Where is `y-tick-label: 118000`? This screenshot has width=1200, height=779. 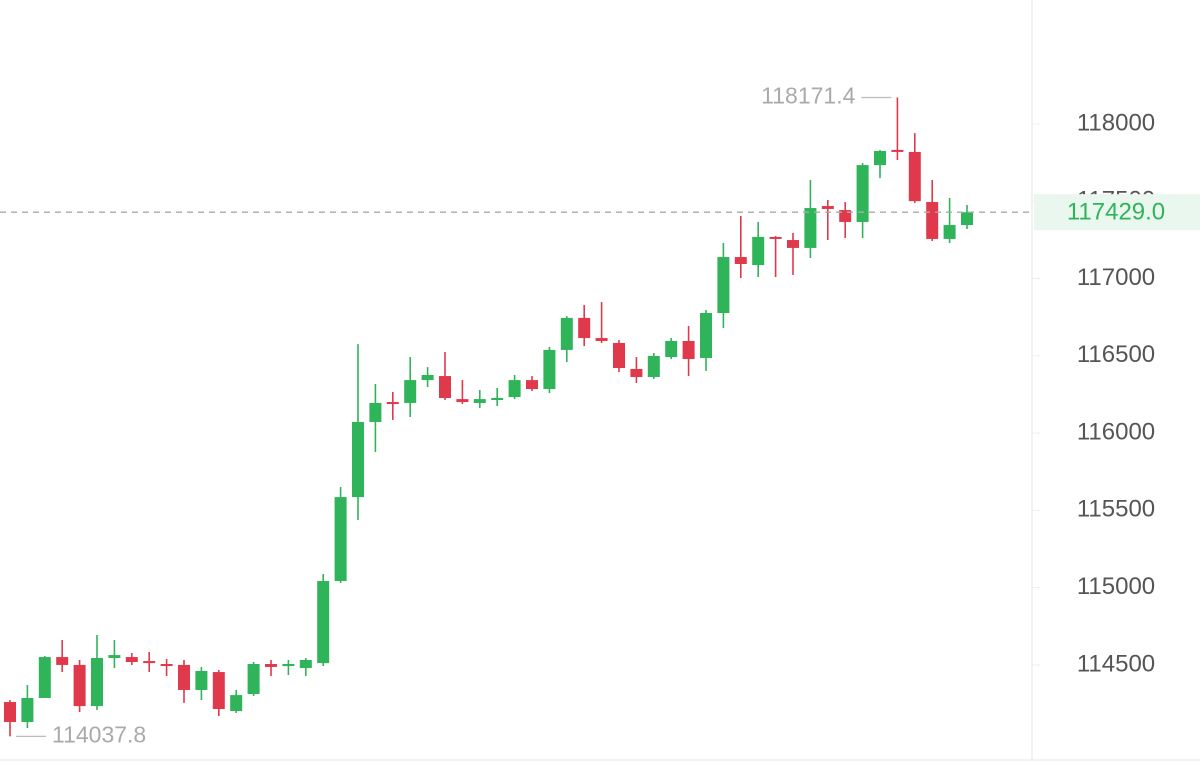 y-tick-label: 118000 is located at coordinates (1116, 122).